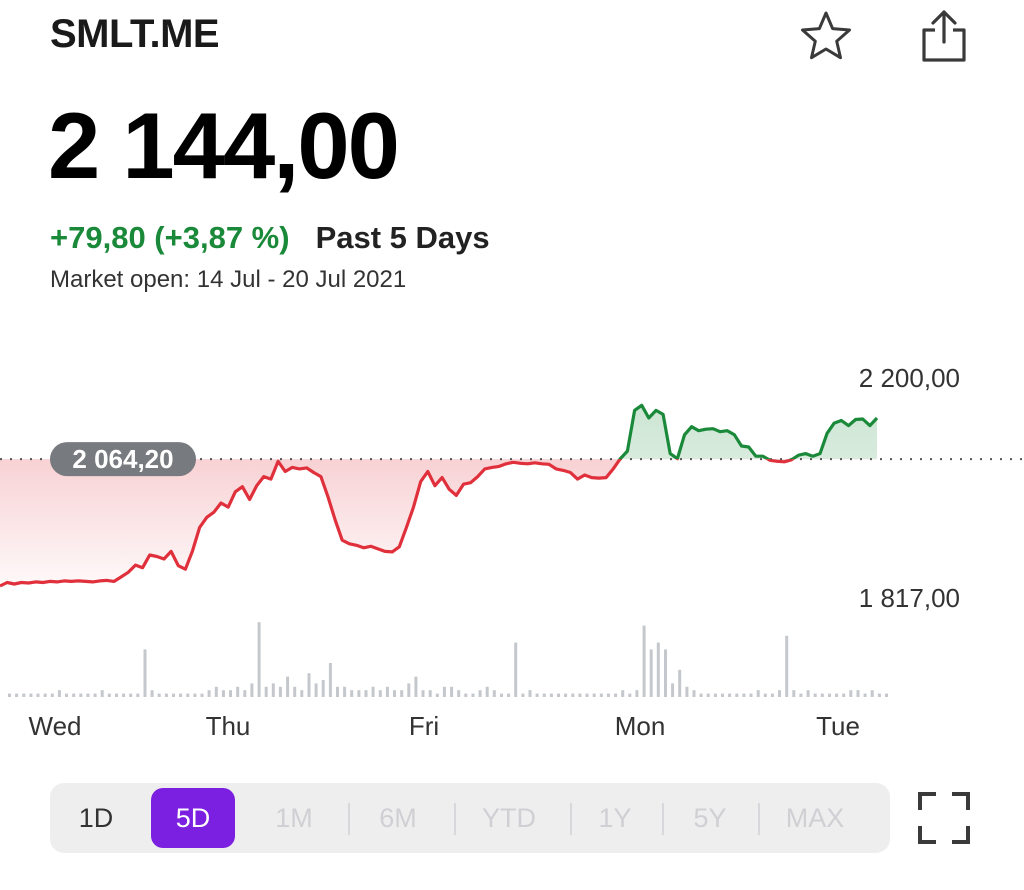 Image resolution: width=1024 pixels, height=890 pixels. Describe the element at coordinates (640, 726) in the screenshot. I see `x-tick-label: Mon` at that location.